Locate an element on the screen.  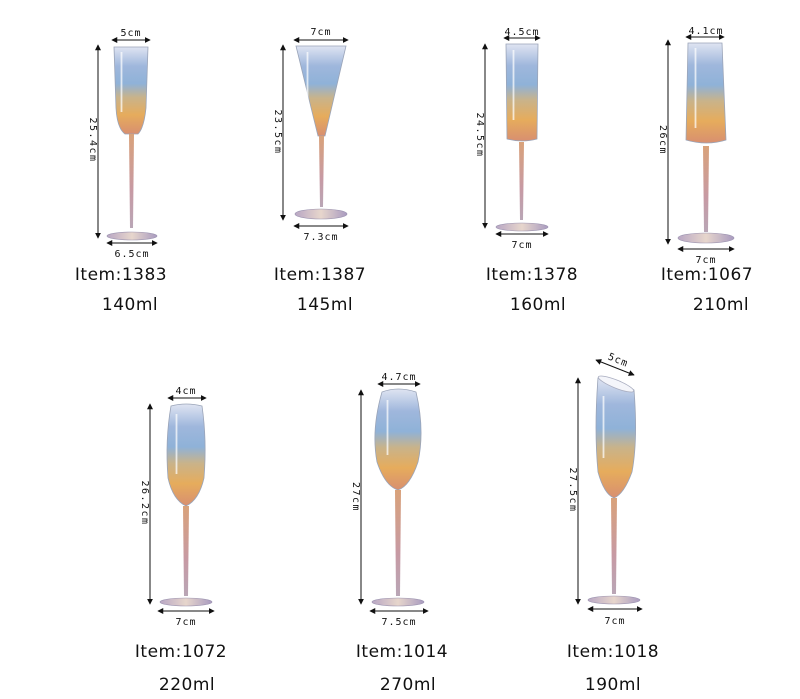
capacity: 160ml is located at coordinates (538, 305).